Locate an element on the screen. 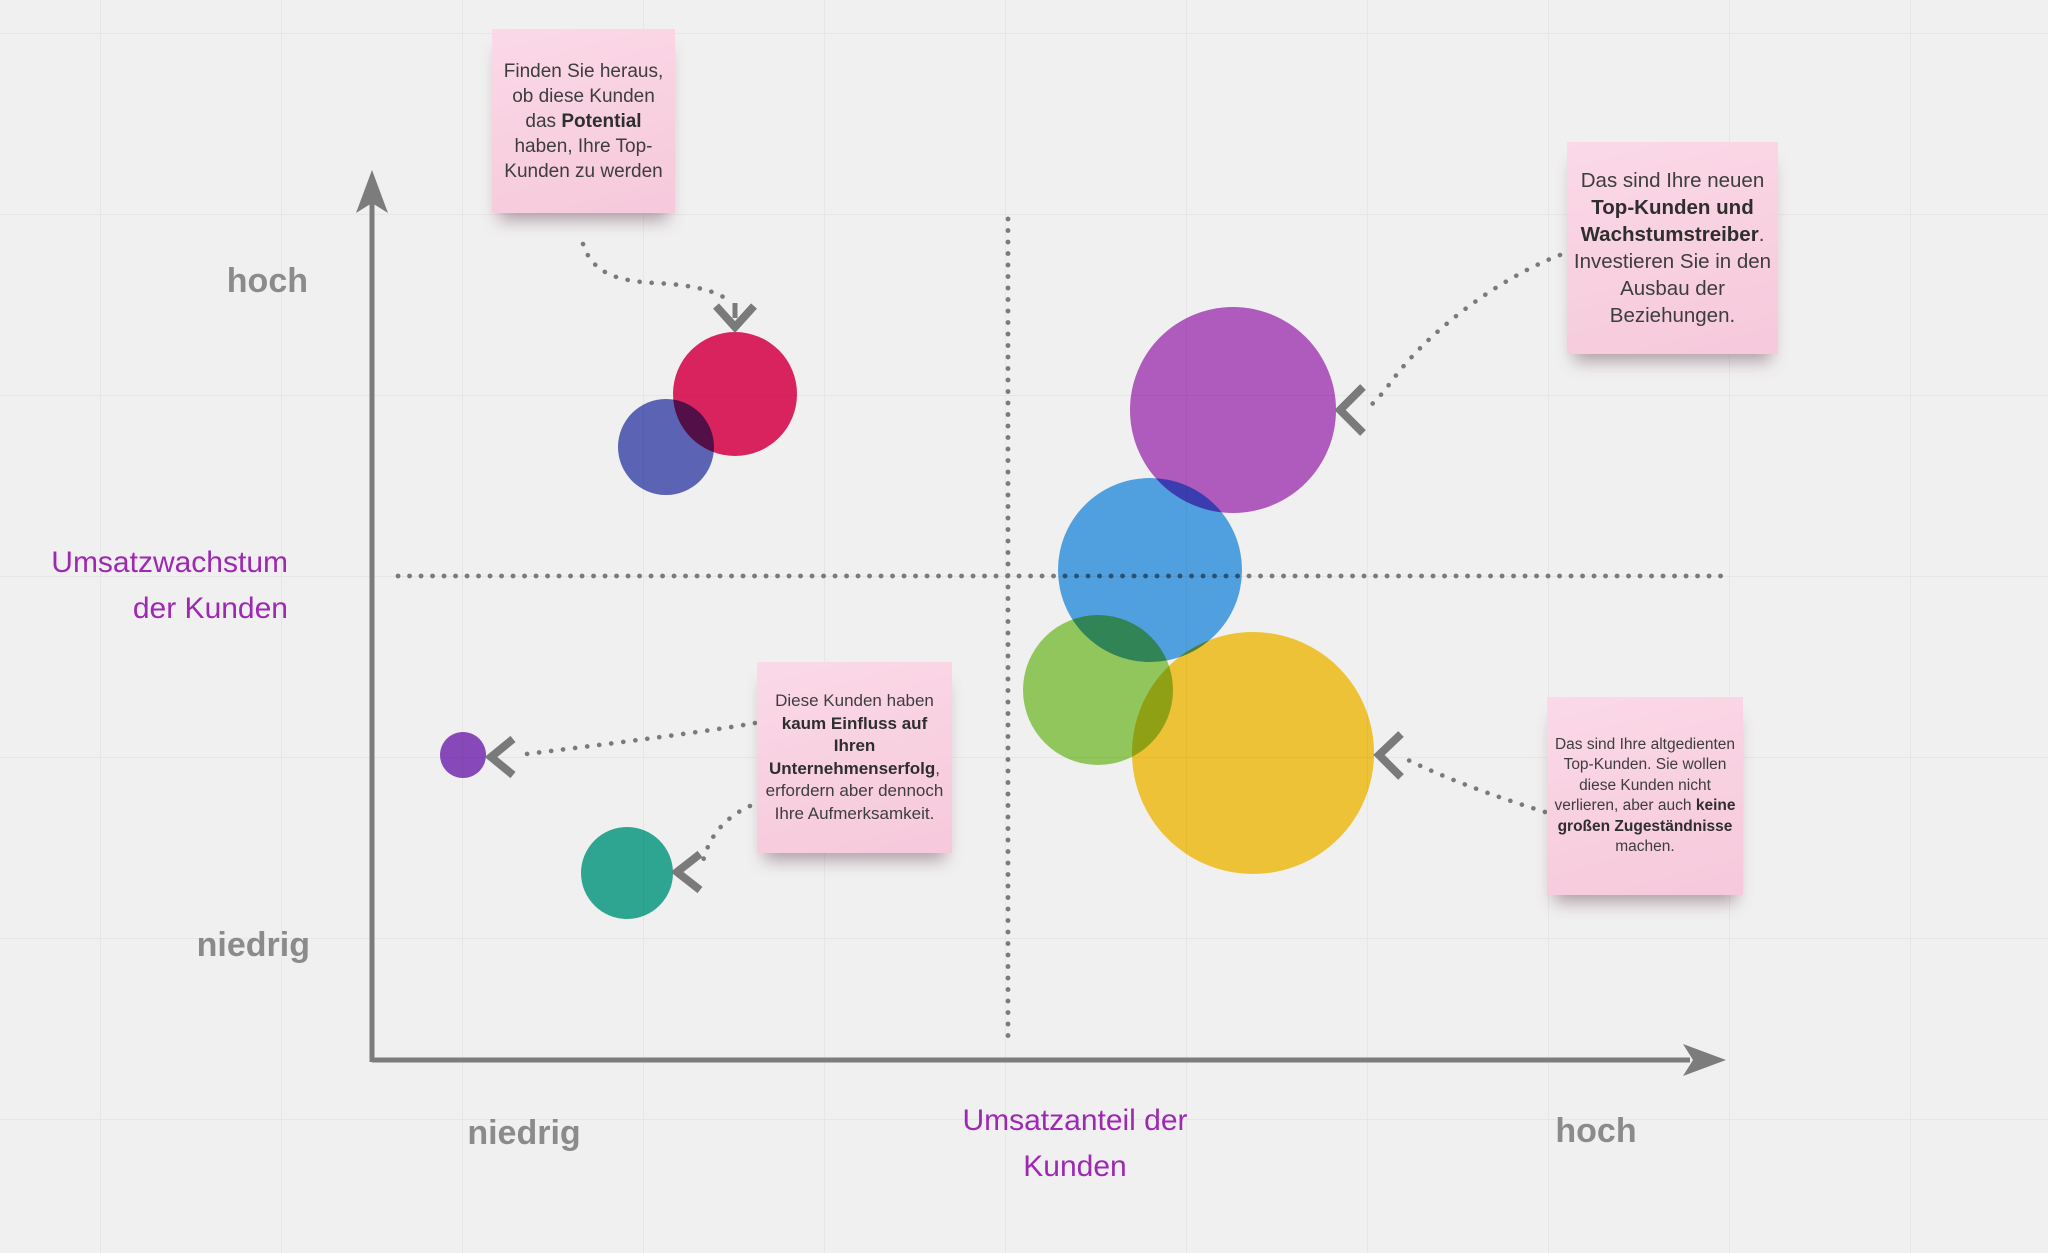  connector-established-dotted is located at coordinates (1474, 785).